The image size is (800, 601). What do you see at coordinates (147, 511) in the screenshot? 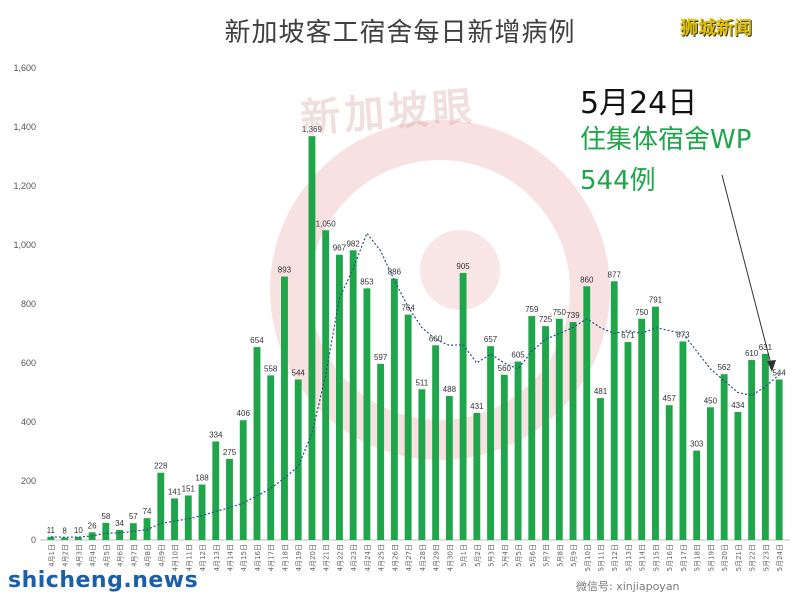
I see `data-label: 74` at bounding box center [147, 511].